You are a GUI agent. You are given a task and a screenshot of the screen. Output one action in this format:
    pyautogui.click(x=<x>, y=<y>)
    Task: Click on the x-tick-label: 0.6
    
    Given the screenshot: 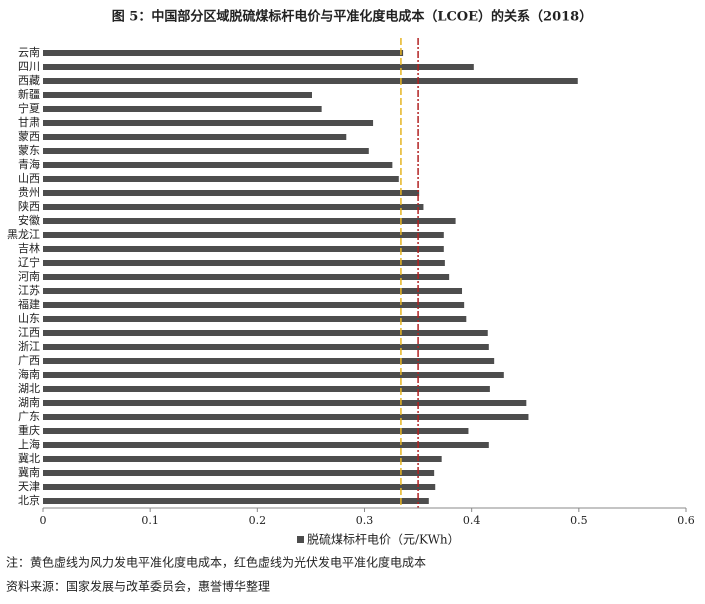 What is the action you would take?
    pyautogui.click(x=686, y=520)
    